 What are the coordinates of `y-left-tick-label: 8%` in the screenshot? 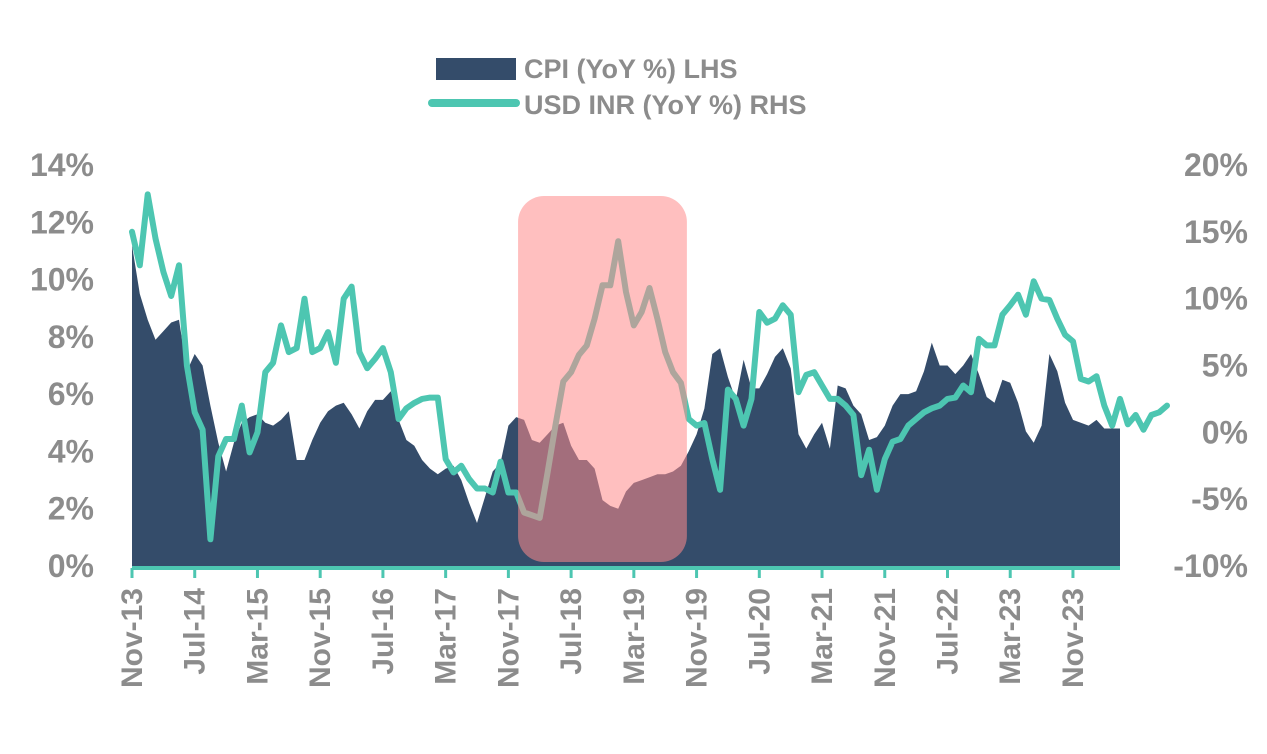 It's located at (71, 337).